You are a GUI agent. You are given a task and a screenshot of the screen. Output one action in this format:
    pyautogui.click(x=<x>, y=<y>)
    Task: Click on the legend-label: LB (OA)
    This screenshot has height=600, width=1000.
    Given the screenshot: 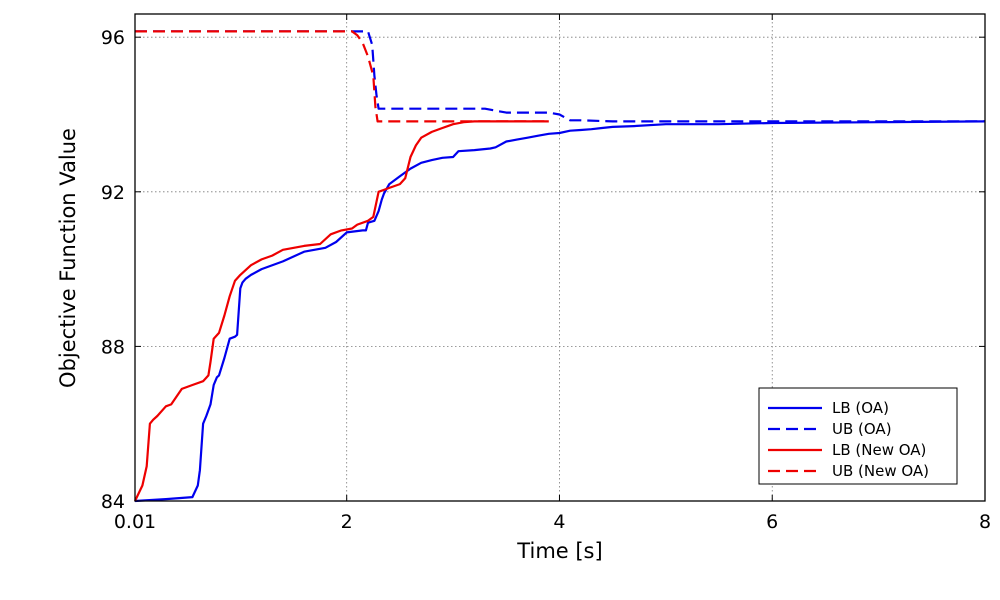 What is the action you would take?
    pyautogui.click(x=860, y=408)
    